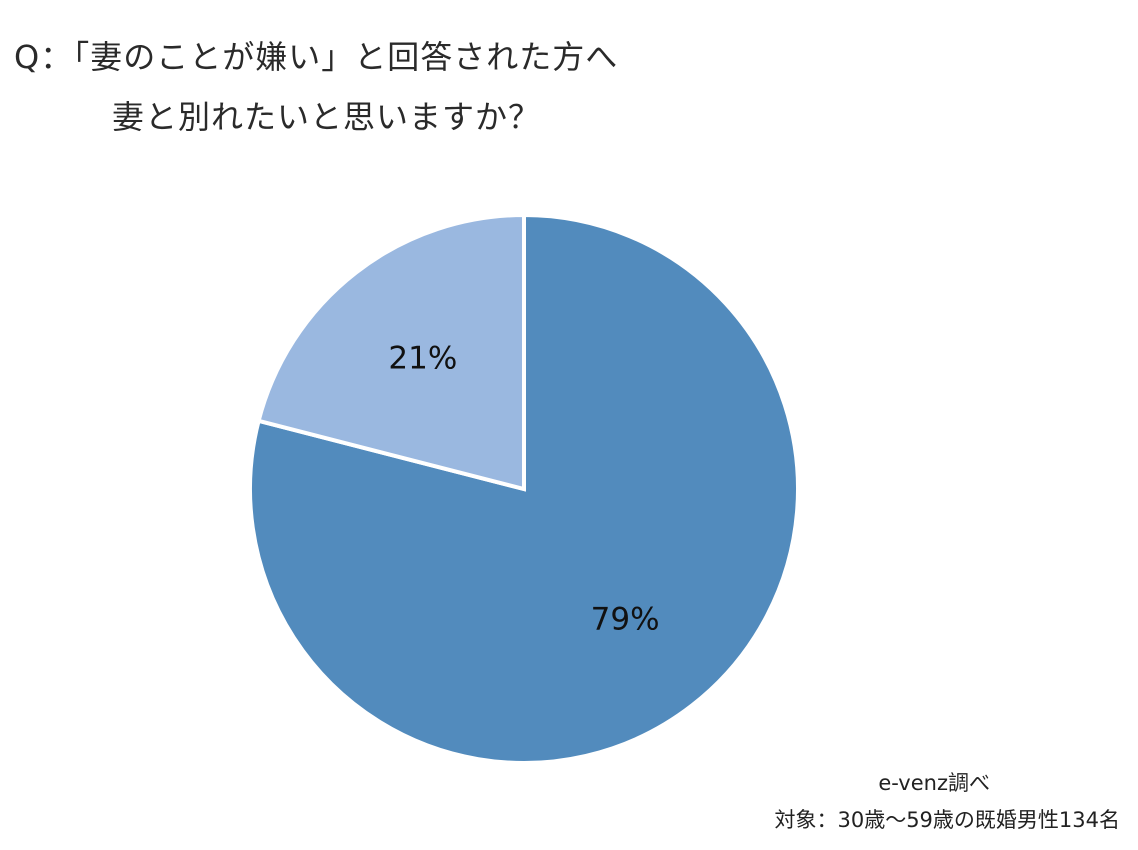 The width and height of the screenshot is (1138, 850). Describe the element at coordinates (316, 57) in the screenshot. I see `chart-title-line1: Q：「妻のことが嫌い」と回答された方へ` at that location.